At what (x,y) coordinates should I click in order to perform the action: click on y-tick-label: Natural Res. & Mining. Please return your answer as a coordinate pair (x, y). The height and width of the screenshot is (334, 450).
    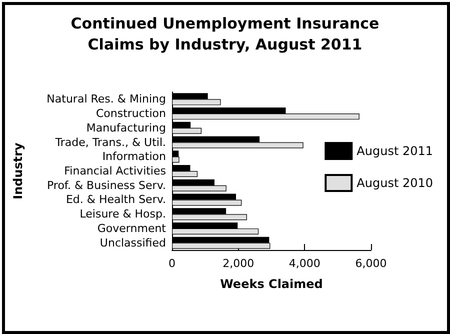
    Looking at the image, I should click on (106, 99).